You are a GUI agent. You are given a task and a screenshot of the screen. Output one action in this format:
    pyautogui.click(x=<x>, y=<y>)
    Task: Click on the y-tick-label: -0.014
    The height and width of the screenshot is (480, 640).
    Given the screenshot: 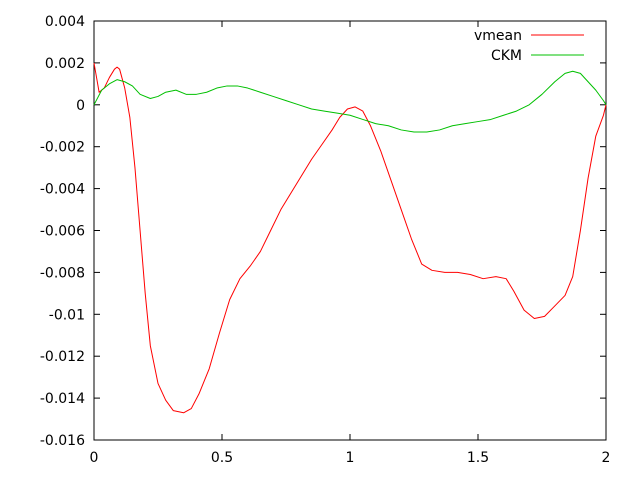 What is the action you would take?
    pyautogui.click(x=62, y=399)
    